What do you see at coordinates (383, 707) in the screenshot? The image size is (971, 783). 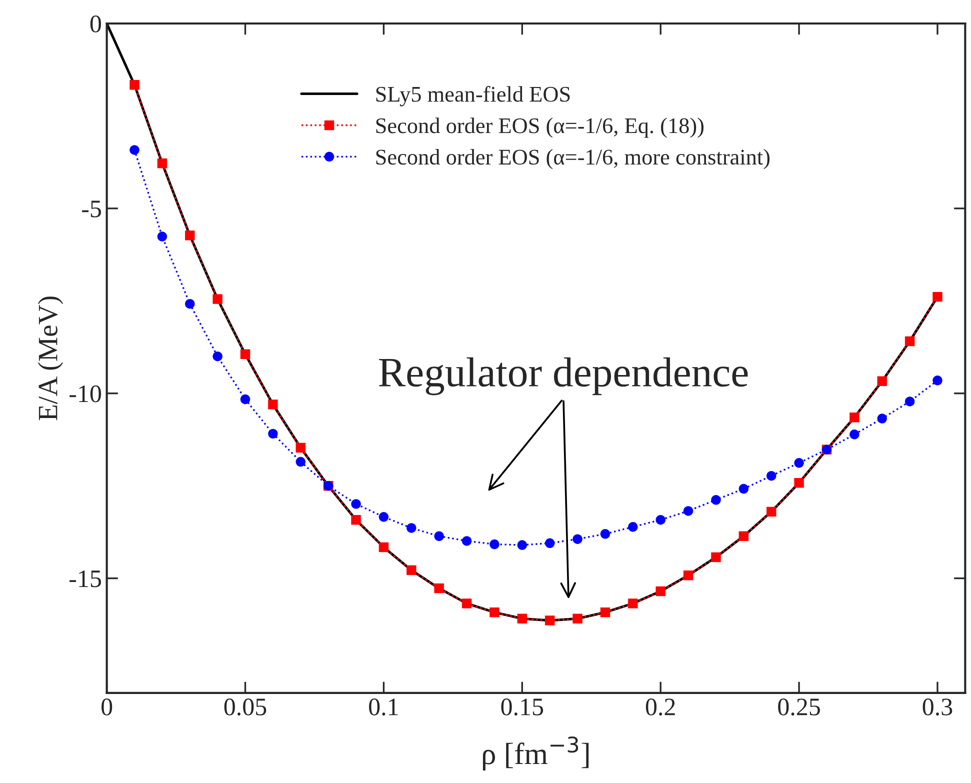 I see `x-tick-label: 0.1` at bounding box center [383, 707].